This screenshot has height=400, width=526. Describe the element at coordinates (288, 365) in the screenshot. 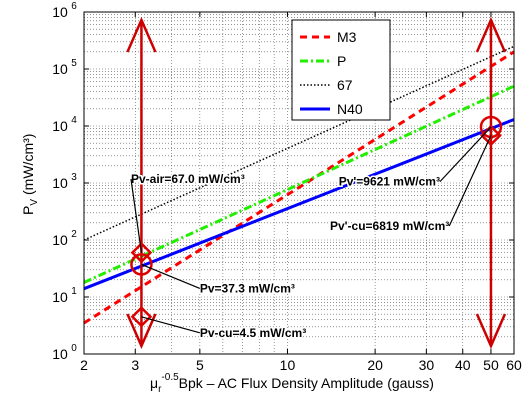

I see `x-tick-label: 10` at that location.